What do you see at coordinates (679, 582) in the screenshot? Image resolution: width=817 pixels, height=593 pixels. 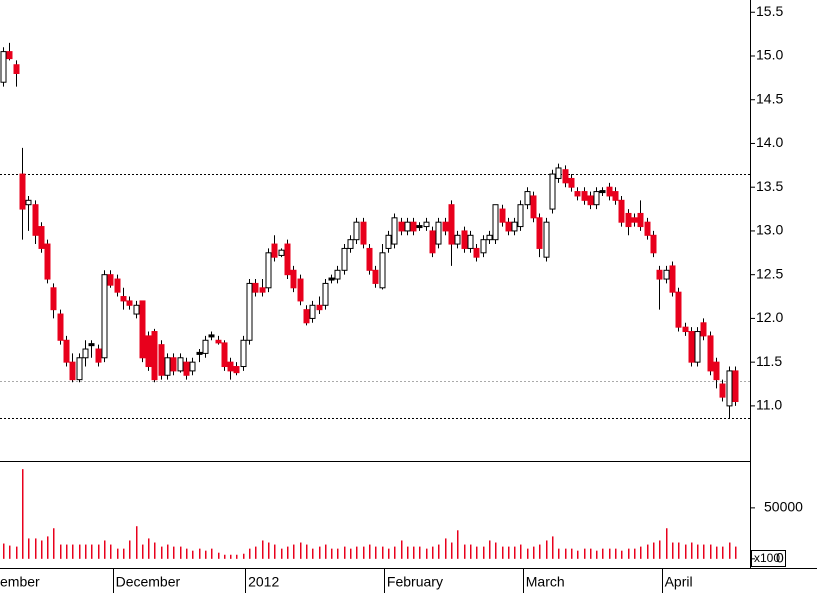 I see `x-tick-label: April` at bounding box center [679, 582].